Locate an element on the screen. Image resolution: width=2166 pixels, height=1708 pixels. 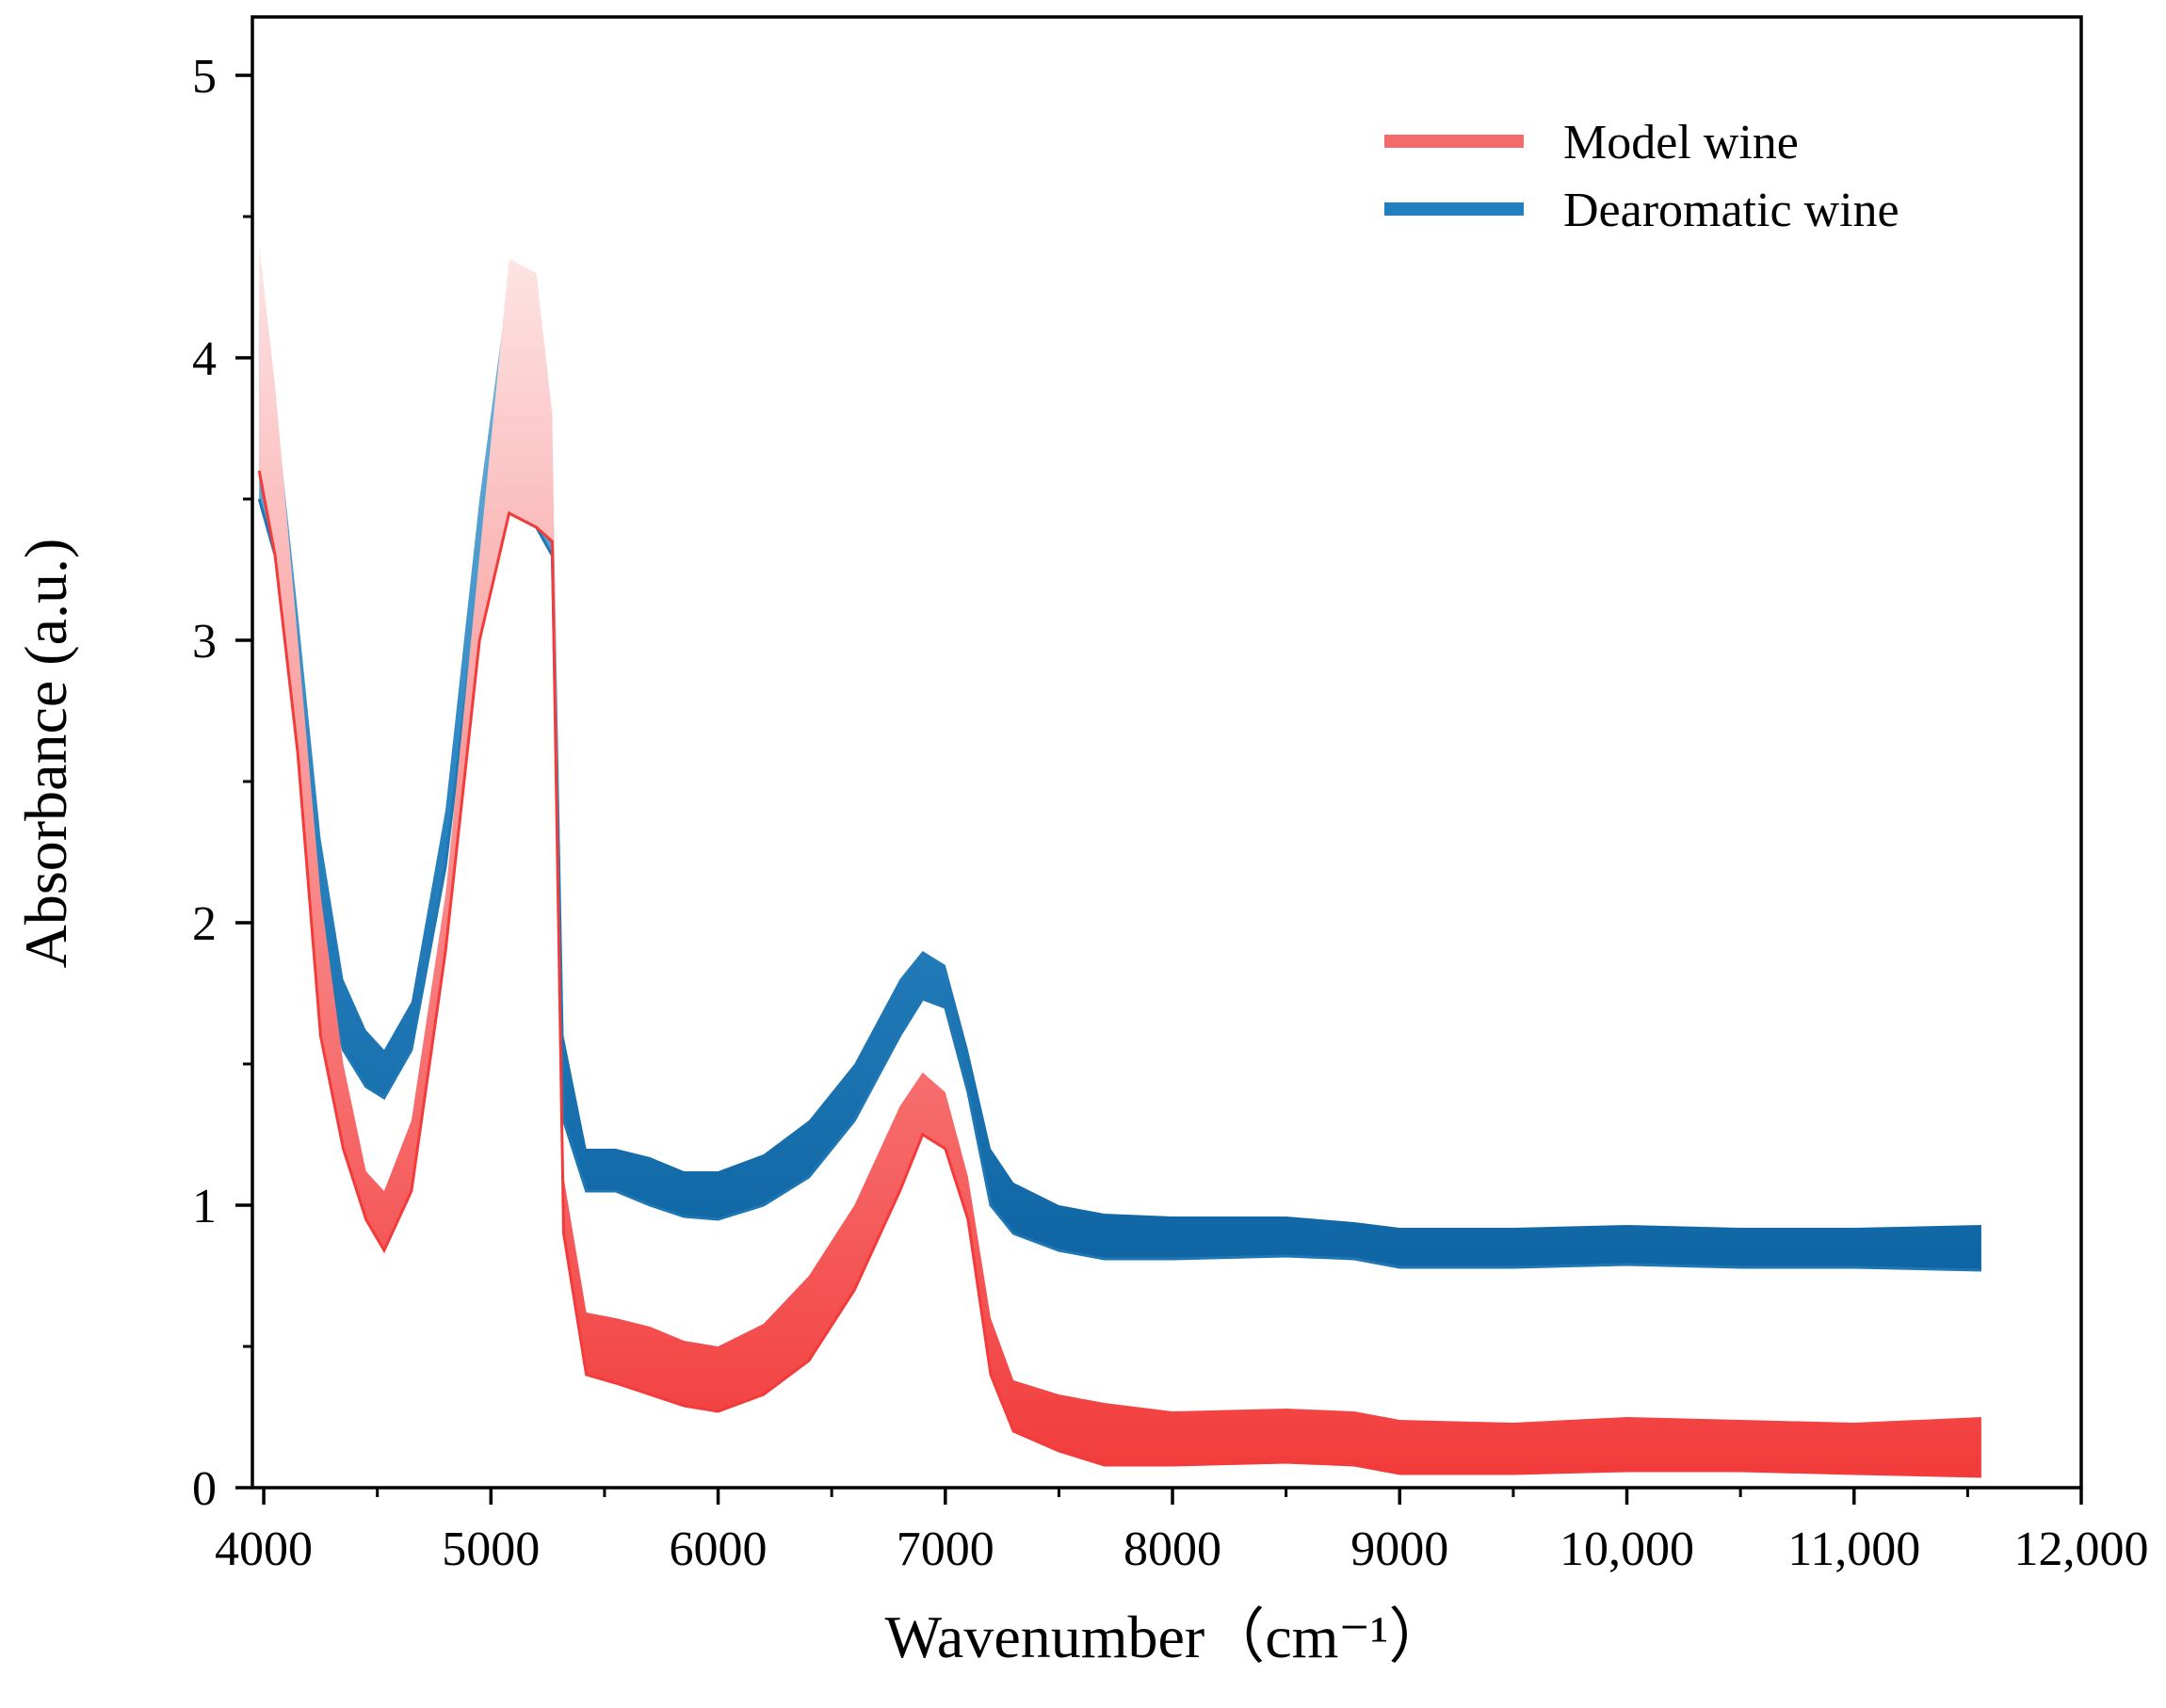
x-tick-label: 7000 is located at coordinates (945, 1549).